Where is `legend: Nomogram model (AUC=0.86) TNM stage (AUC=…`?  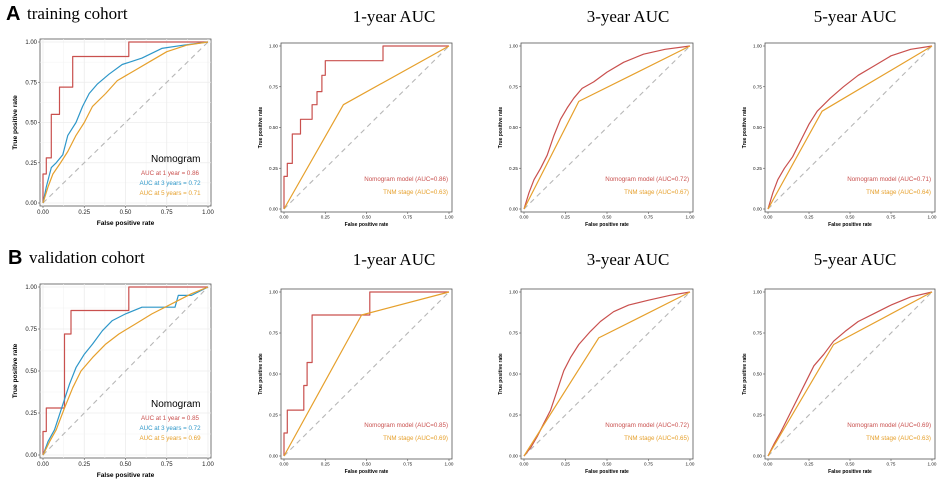 legend: Nomogram model (AUC=0.86) TNM stage (AUC=… is located at coordinates (406, 186).